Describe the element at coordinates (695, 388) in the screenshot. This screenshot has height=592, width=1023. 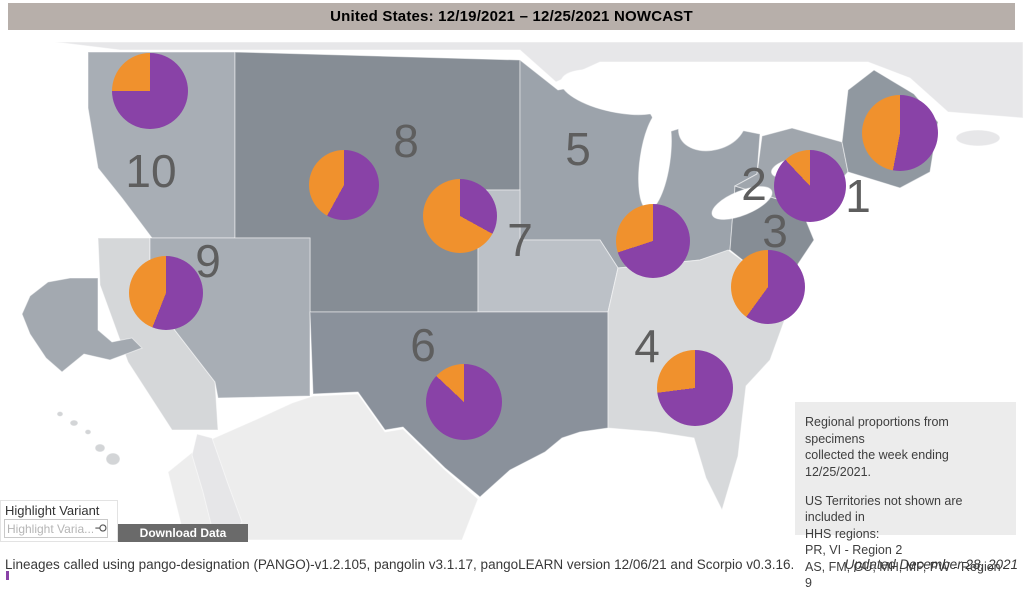
I see `region-4-pie` at that location.